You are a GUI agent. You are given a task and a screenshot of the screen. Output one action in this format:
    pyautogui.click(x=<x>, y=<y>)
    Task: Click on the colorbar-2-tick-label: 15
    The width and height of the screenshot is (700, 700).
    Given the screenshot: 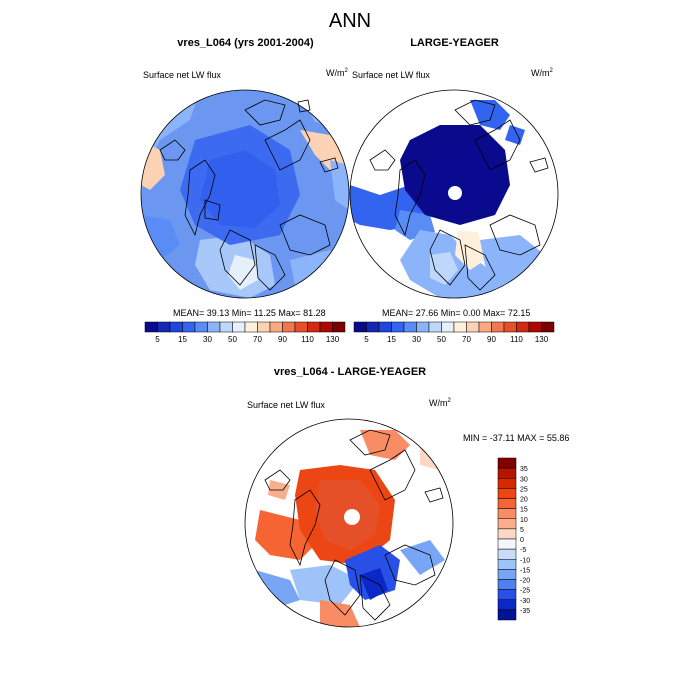 What is the action you would take?
    pyautogui.click(x=391, y=339)
    